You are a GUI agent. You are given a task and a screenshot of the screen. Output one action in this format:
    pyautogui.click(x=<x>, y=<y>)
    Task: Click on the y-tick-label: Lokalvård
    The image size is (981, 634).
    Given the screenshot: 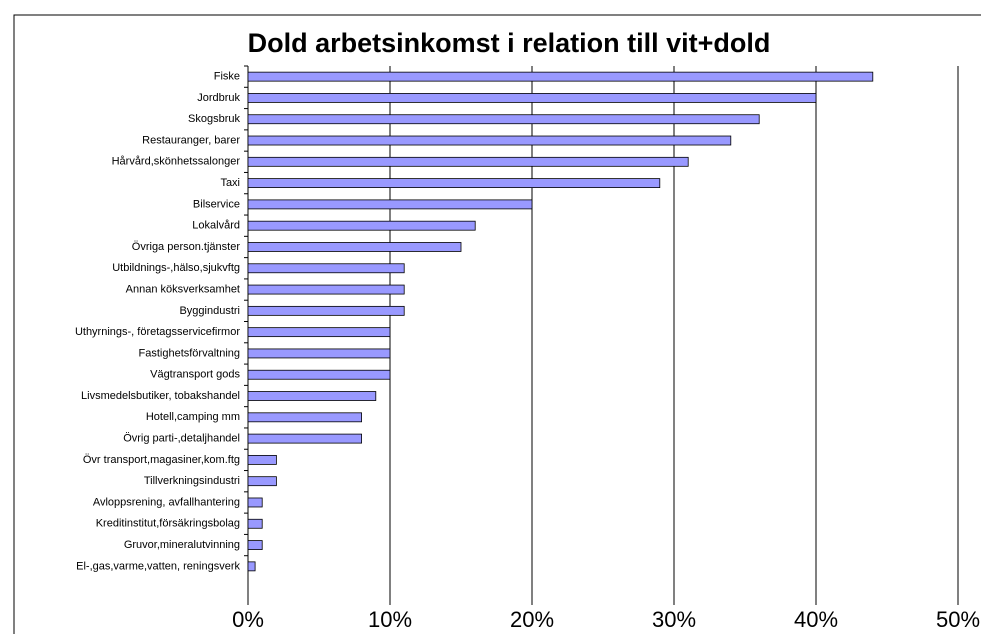 What is the action you would take?
    pyautogui.click(x=216, y=226)
    